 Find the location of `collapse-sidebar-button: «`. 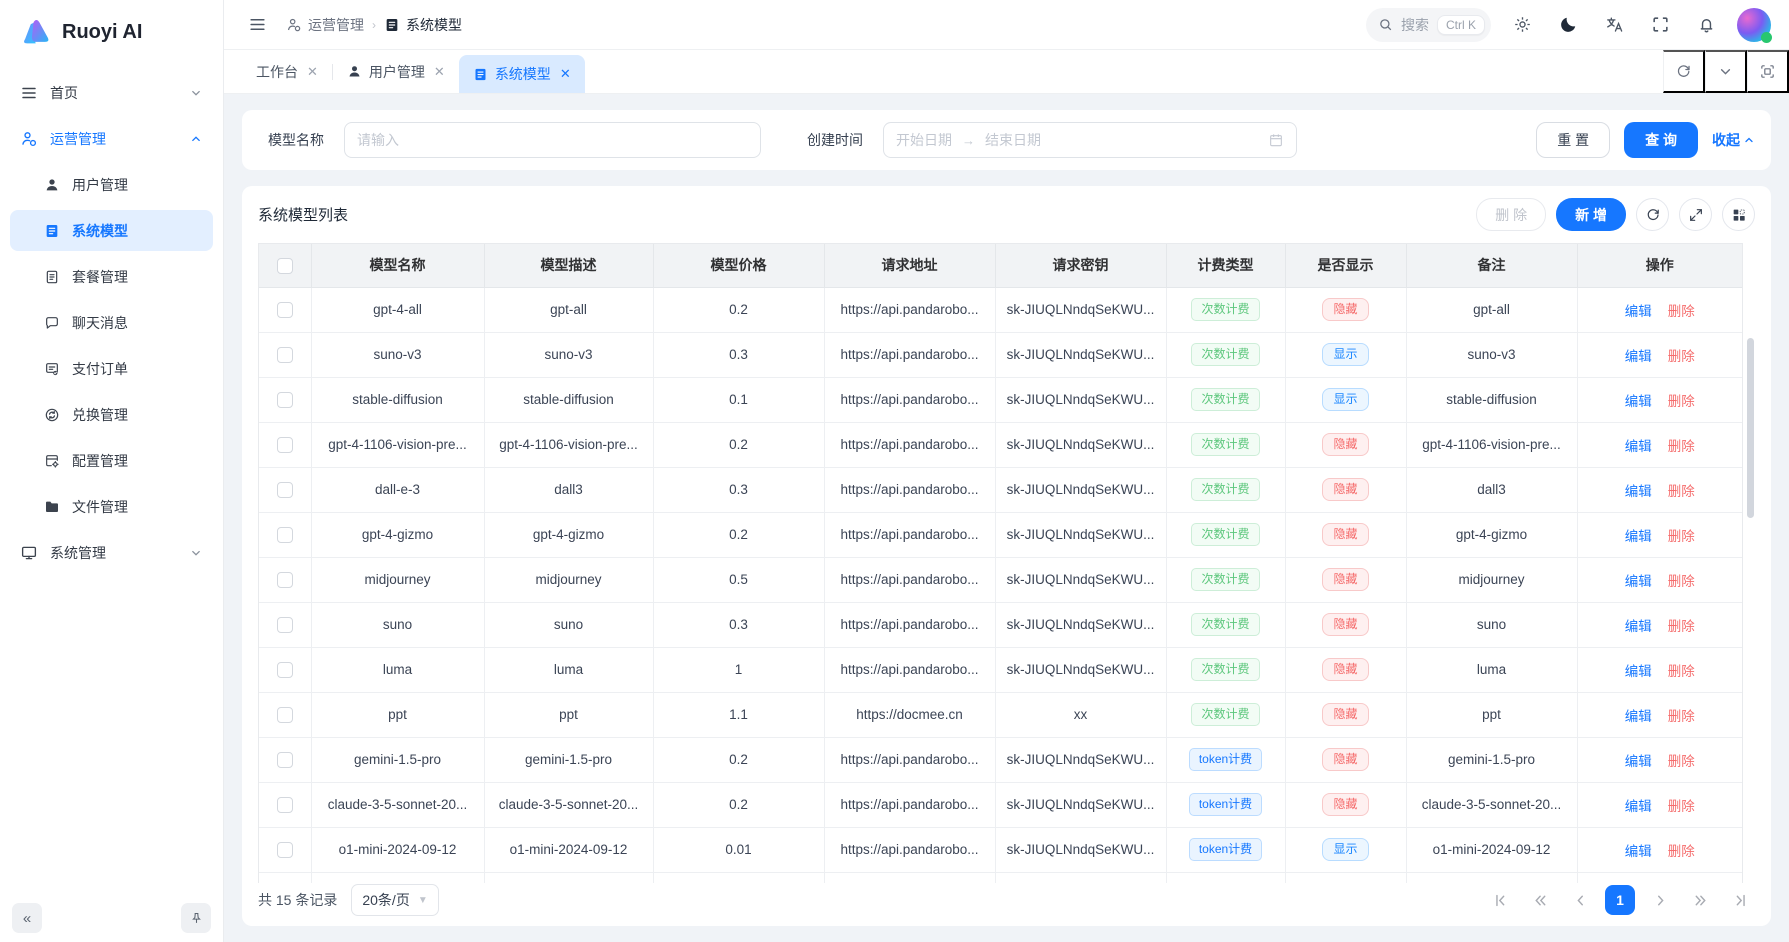

collapse-sidebar-button: « is located at coordinates (27, 918).